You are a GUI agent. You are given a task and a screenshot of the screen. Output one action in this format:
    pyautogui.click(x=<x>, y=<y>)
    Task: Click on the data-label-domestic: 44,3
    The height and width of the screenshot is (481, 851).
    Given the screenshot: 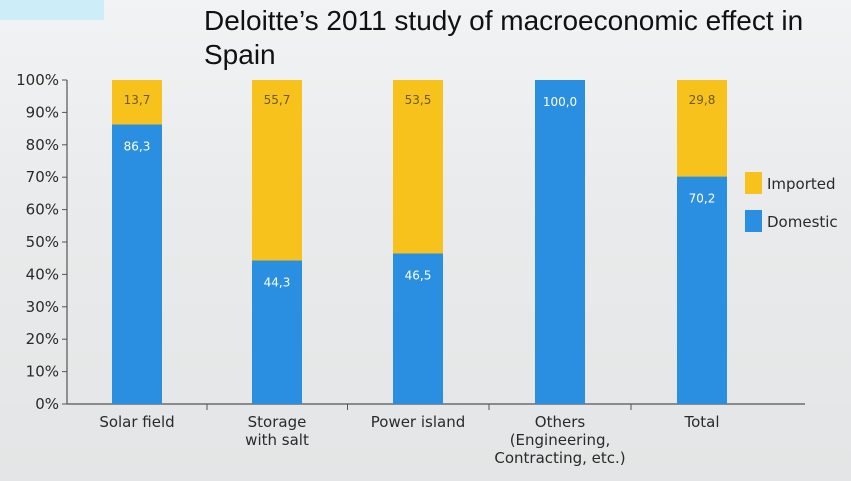 What is the action you would take?
    pyautogui.click(x=277, y=282)
    